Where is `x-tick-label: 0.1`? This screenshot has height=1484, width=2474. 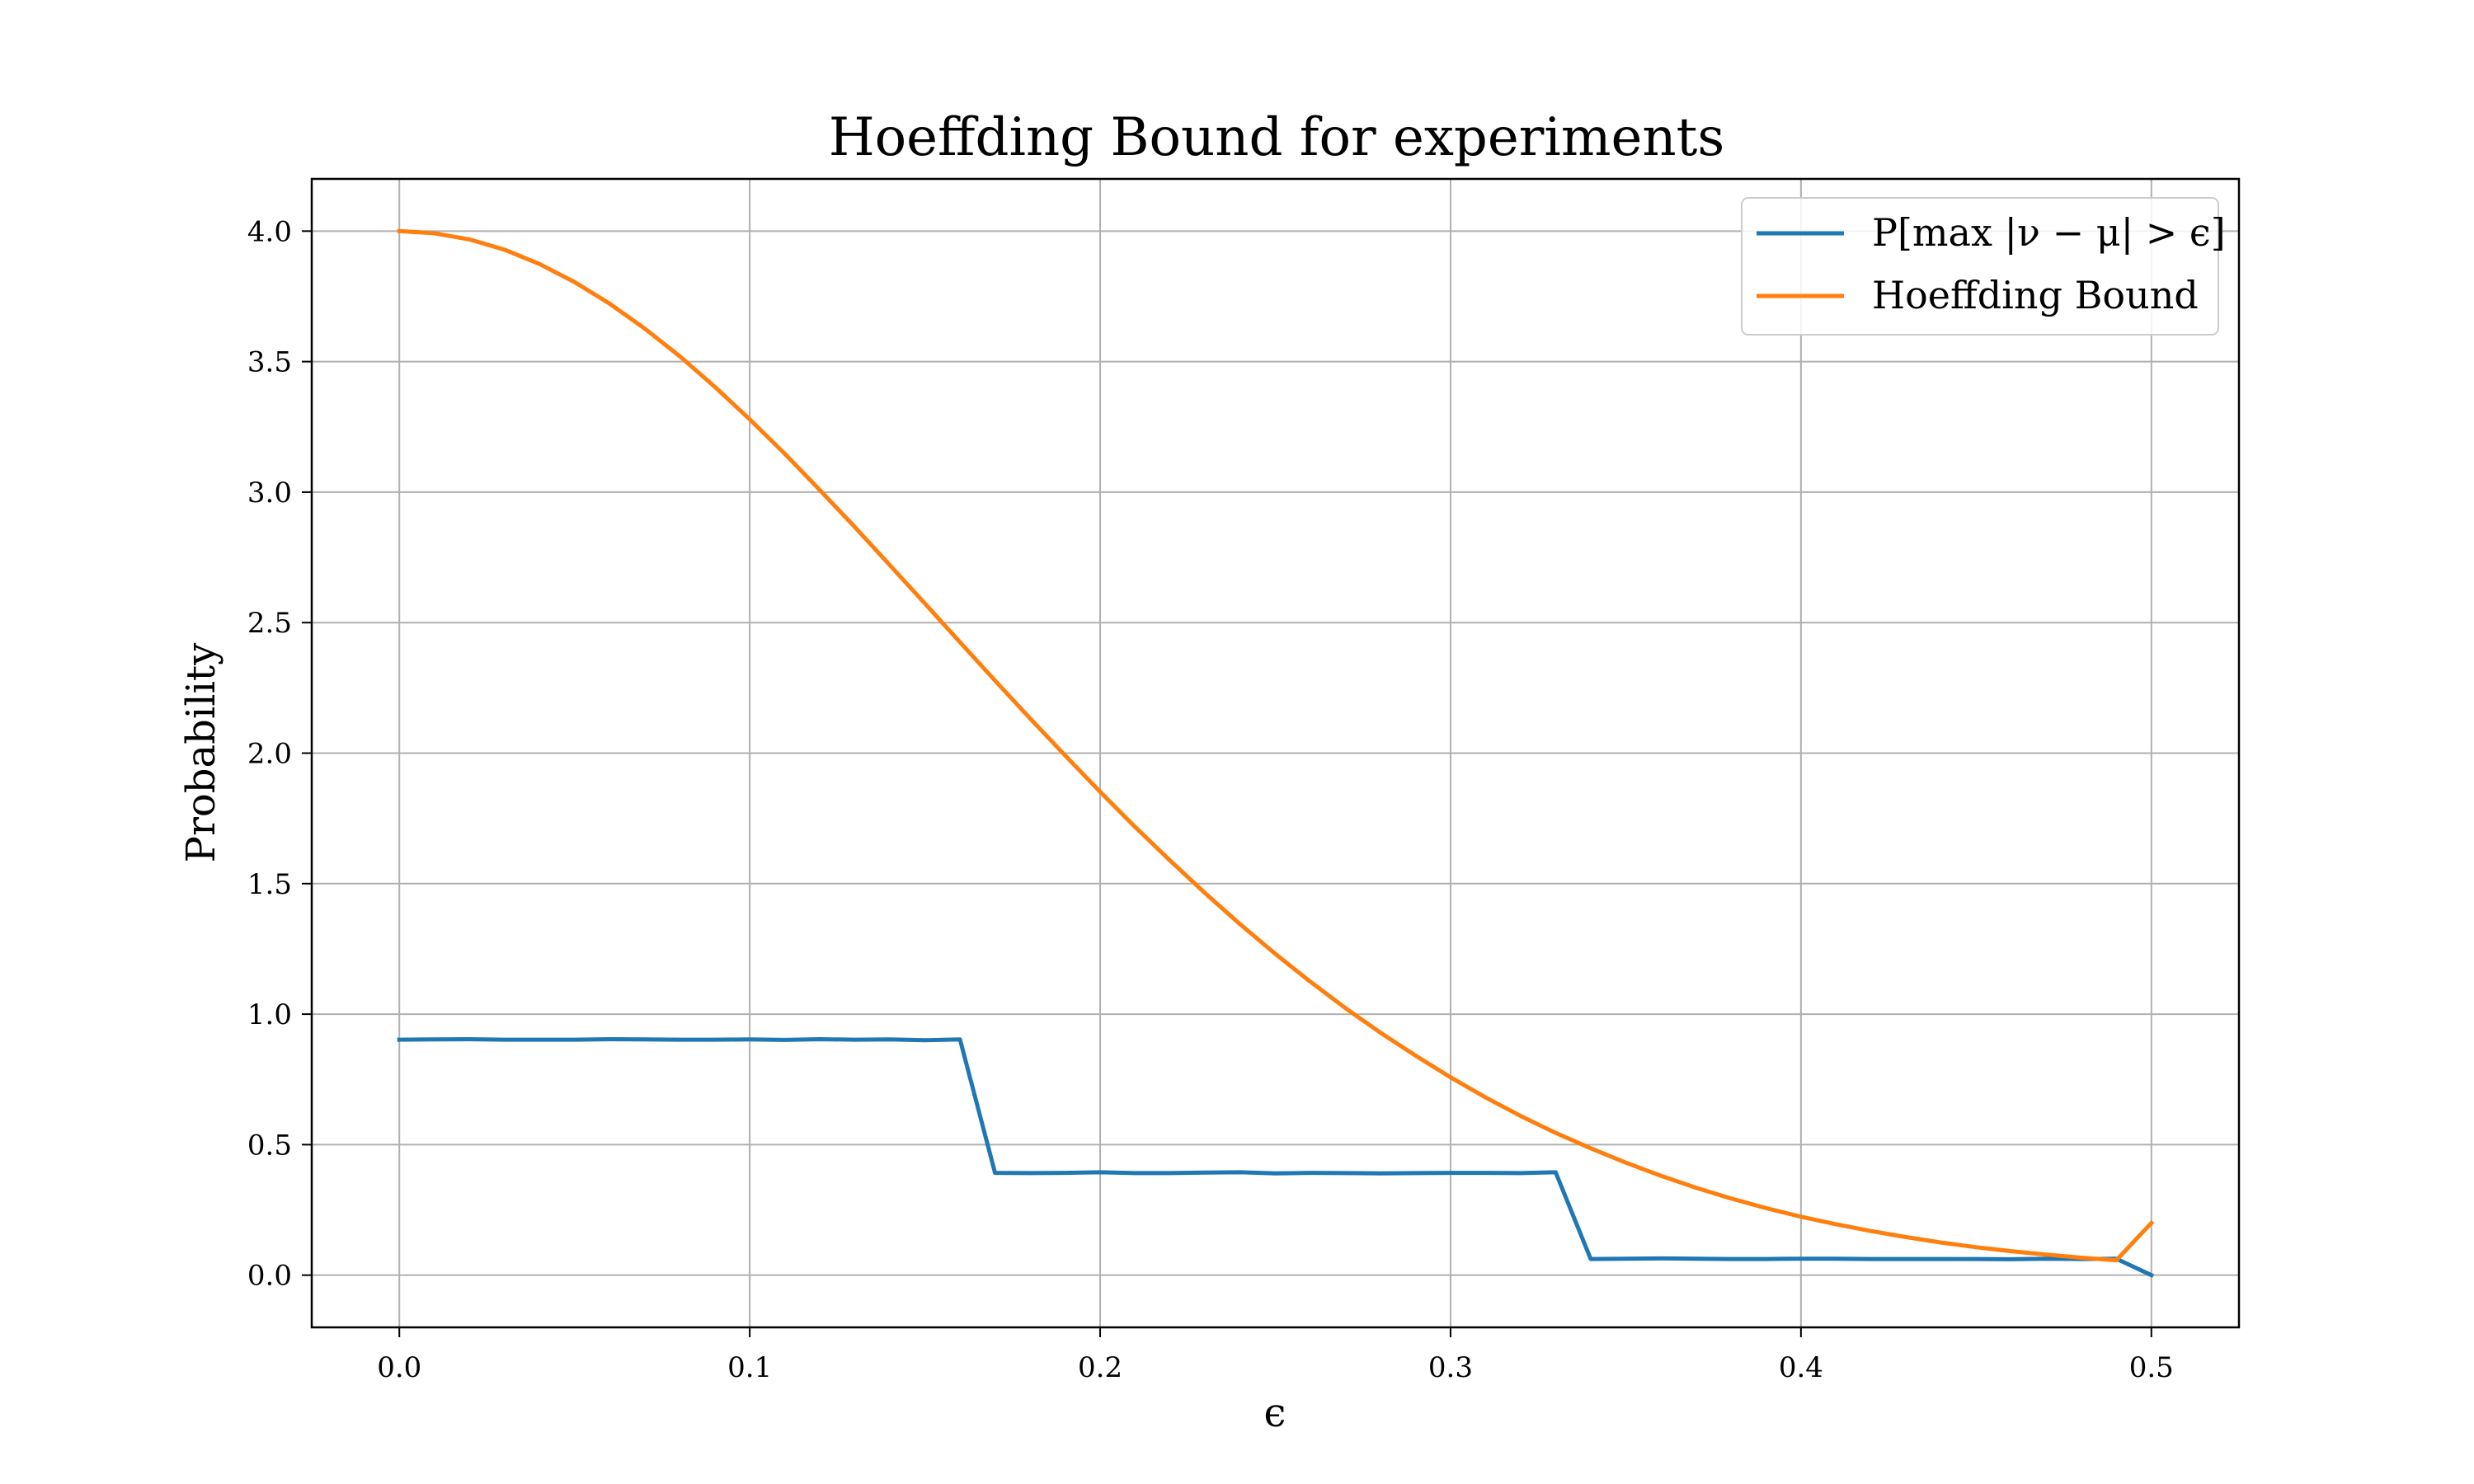 x-tick-label: 0.1 is located at coordinates (749, 1367).